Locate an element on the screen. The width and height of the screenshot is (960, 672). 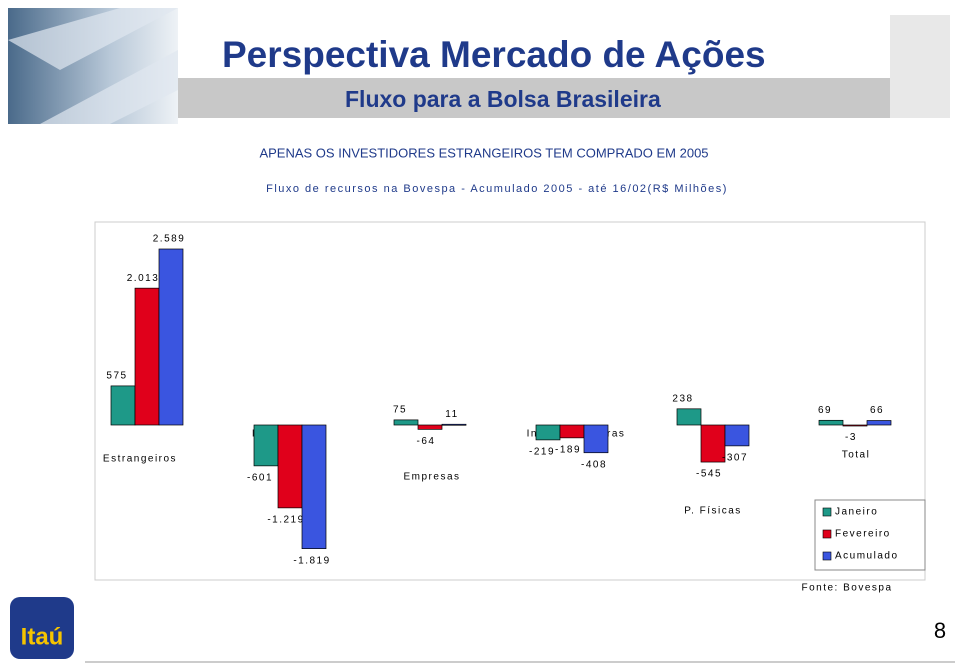
slide-title: Perspectiva Mercado de Ações is located at coordinates (494, 54).